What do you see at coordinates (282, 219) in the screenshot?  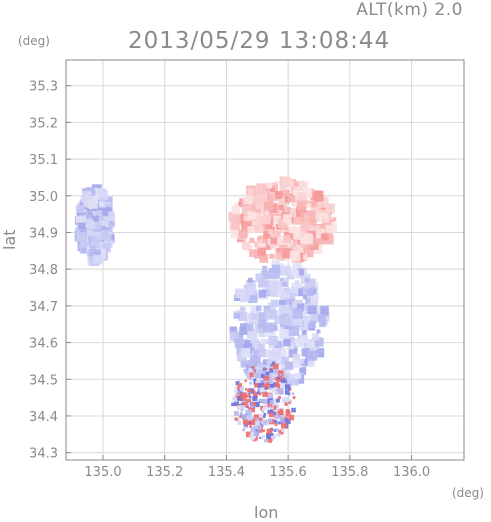 I see `region-north-positive-lobe` at bounding box center [282, 219].